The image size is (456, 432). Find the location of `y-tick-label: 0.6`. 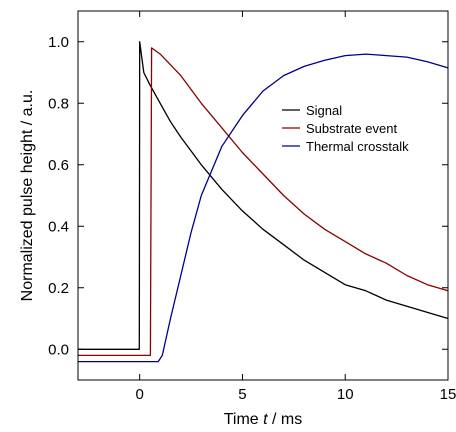

y-tick-label: 0.6 is located at coordinates (58, 165).